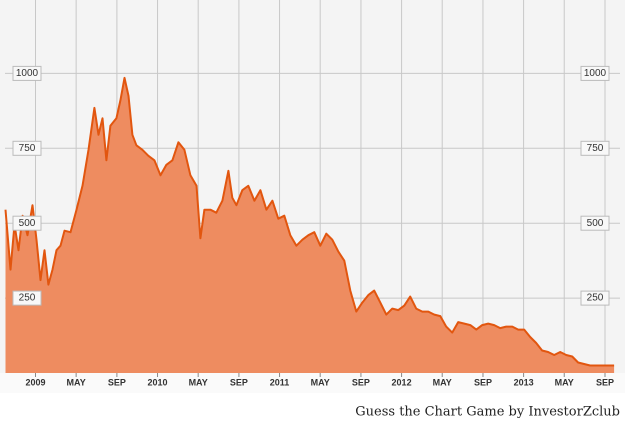 The width and height of the screenshot is (625, 428). What do you see at coordinates (280, 382) in the screenshot?
I see `x-tick-label: 2011` at bounding box center [280, 382].